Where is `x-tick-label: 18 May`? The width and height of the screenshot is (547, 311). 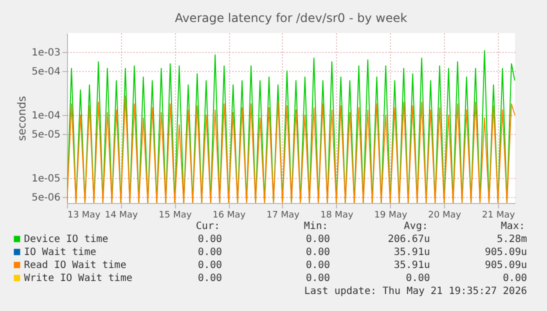 x-tick-label: 18 May is located at coordinates (337, 215).